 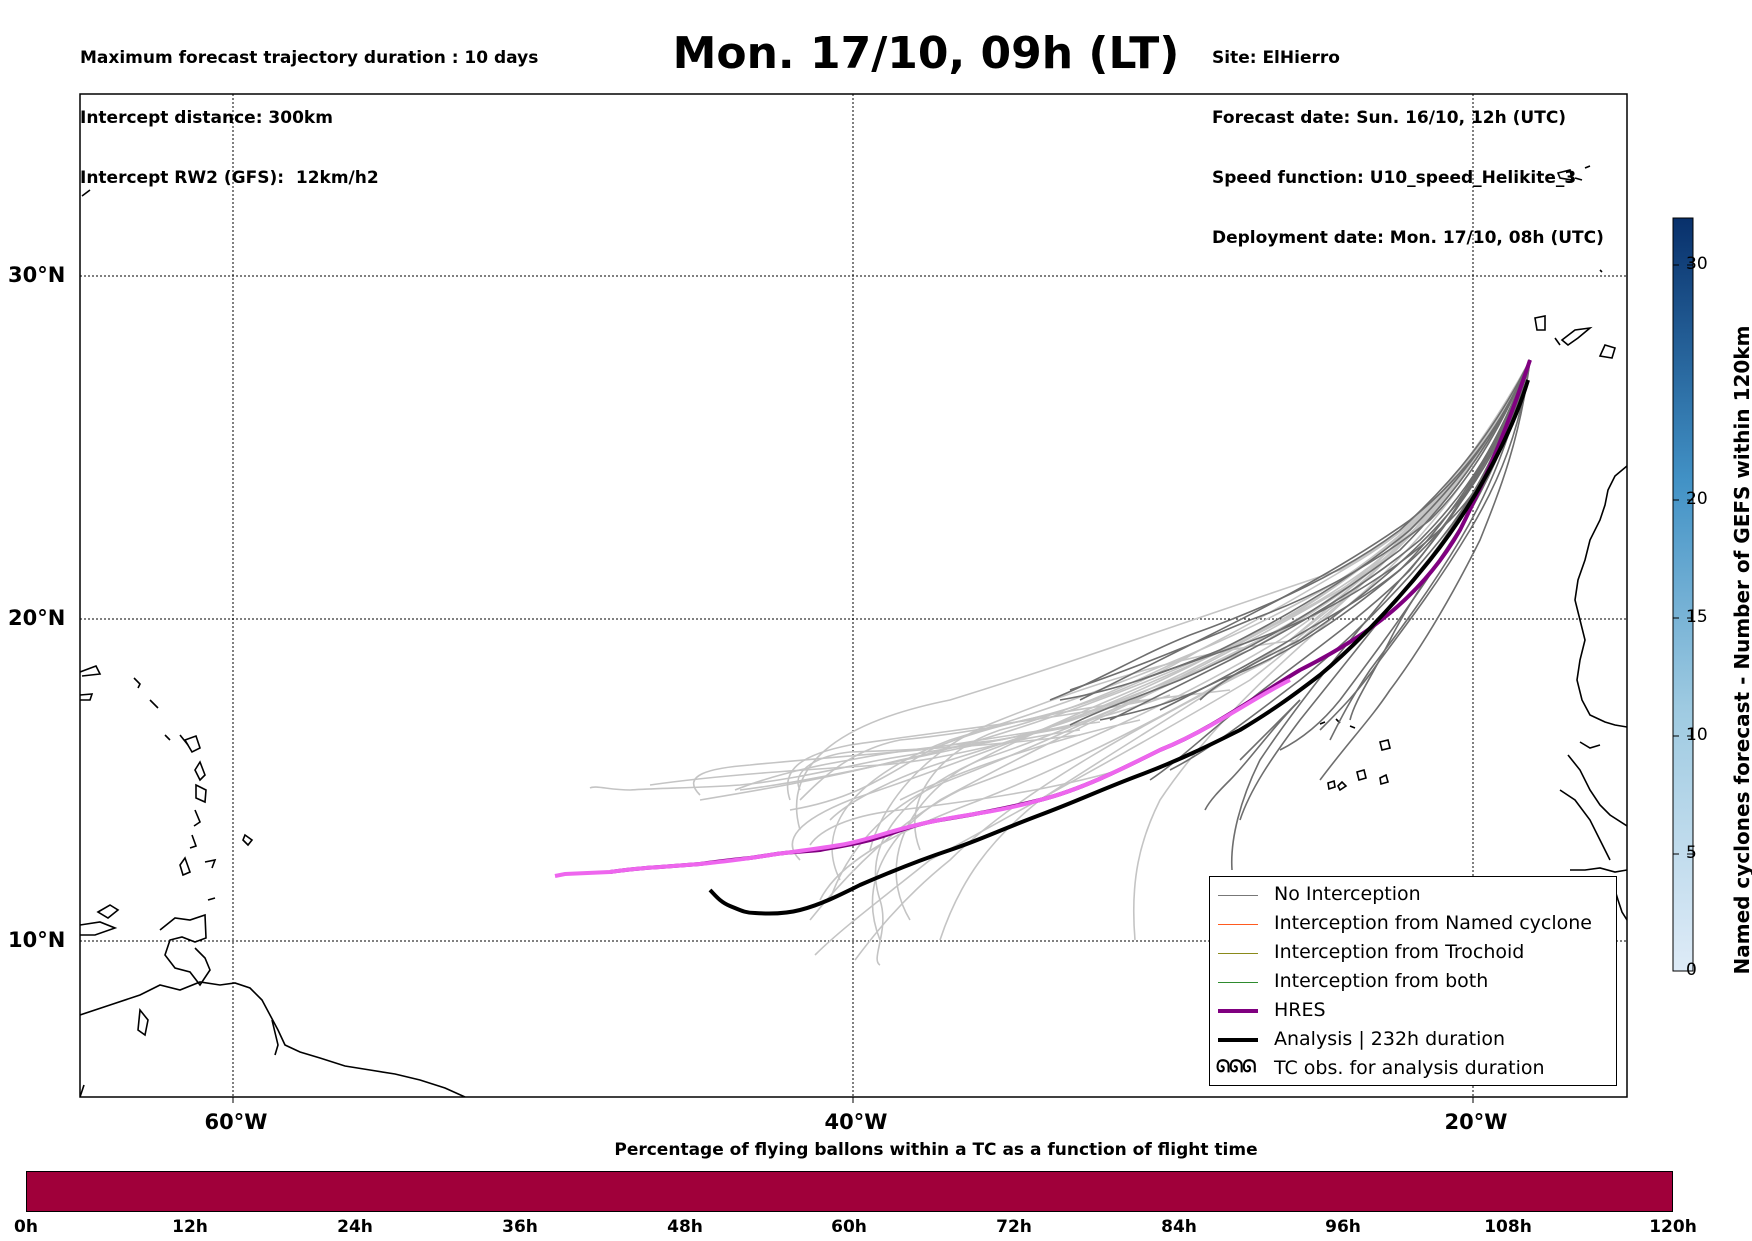 I want to click on legend-item-tc-obs: ᘏᘏᘏ TC obs. for analysis duration, so click(x=1413, y=1069).